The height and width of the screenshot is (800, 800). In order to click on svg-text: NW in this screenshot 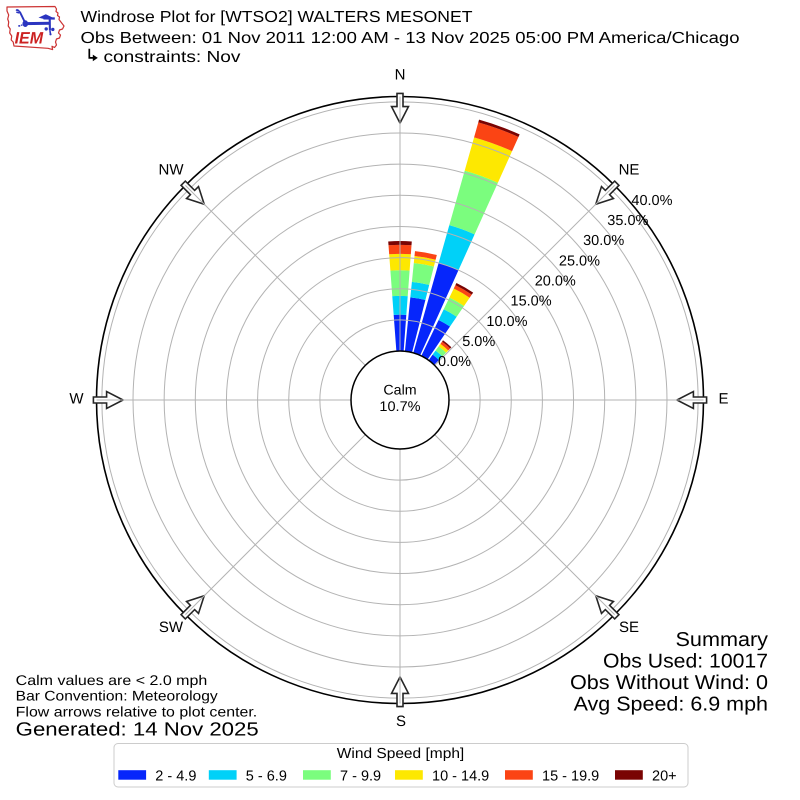, I will do `click(172, 170)`.